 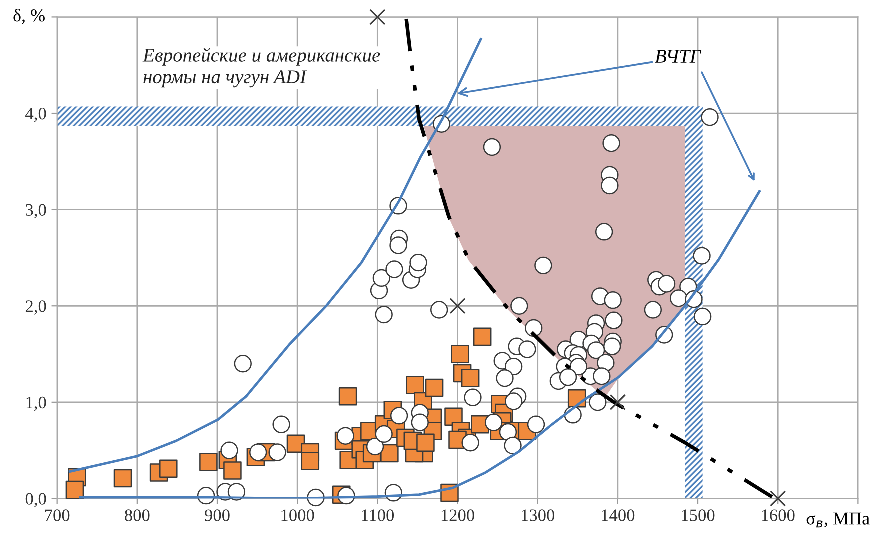 I want to click on annotation: Европейские и американские нормы на чугун ADI, so click(x=261, y=68).